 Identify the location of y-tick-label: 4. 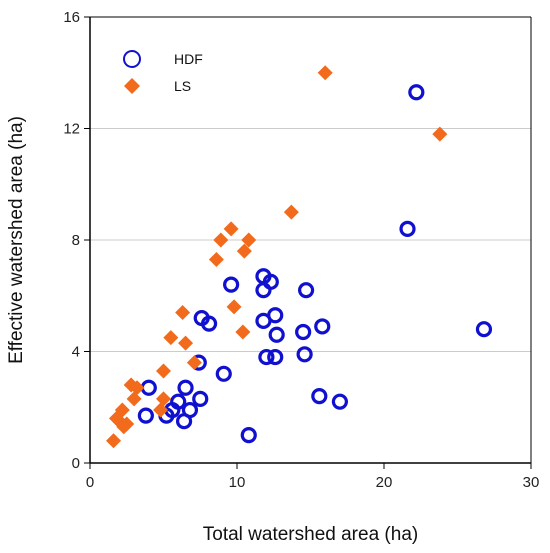
(76, 352).